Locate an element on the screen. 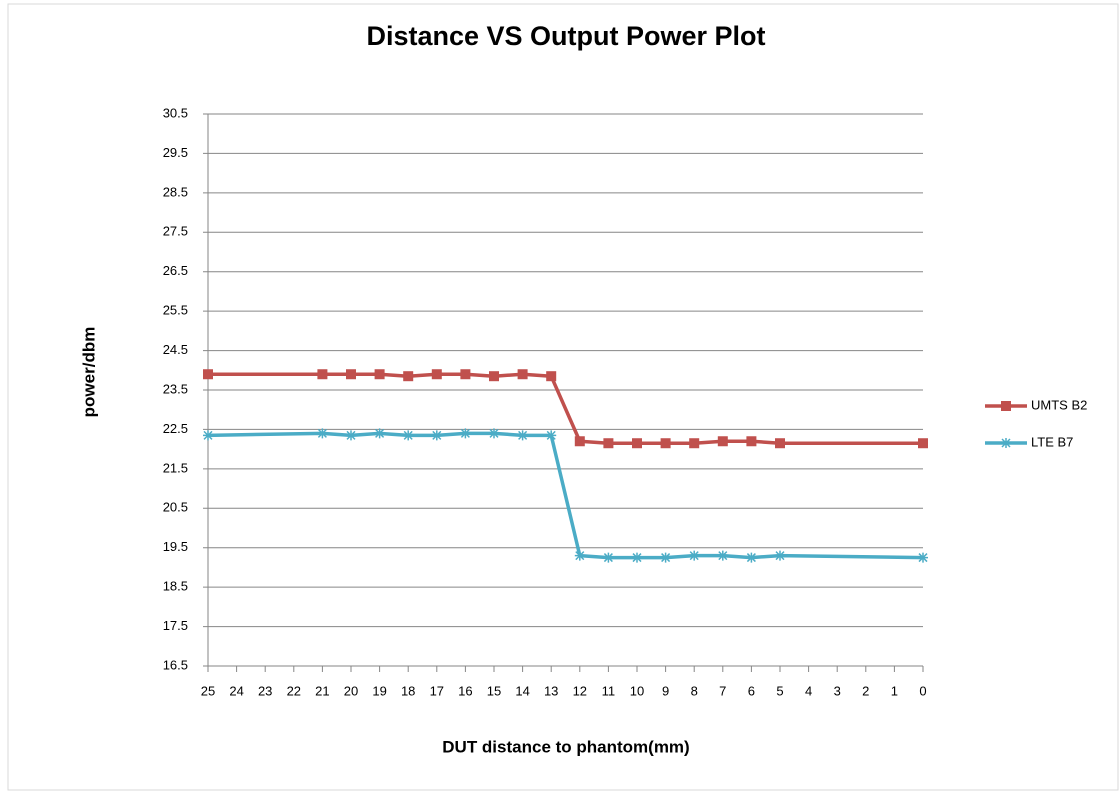 The image size is (1120, 796). x-tick-label: 18 is located at coordinates (408, 690).